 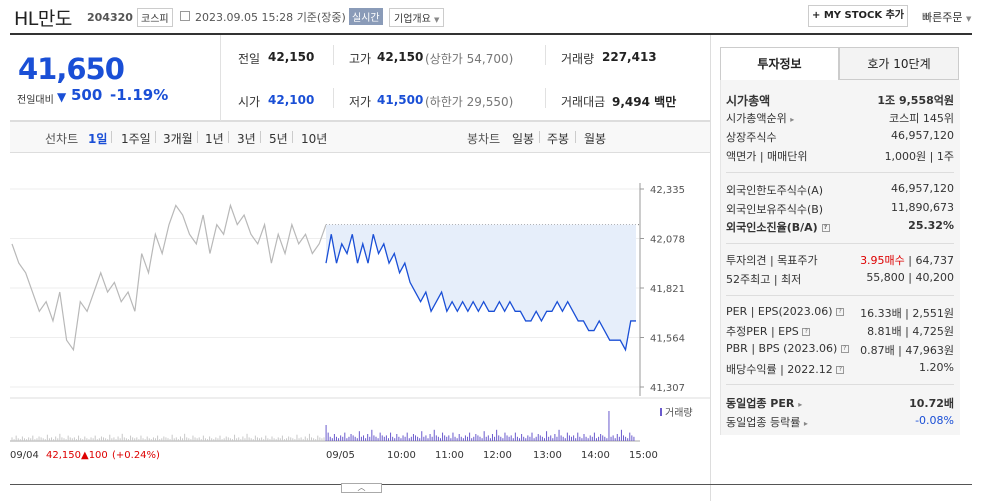 I want to click on market-rank-label: 시가총액순위 ▸, so click(x=760, y=118).